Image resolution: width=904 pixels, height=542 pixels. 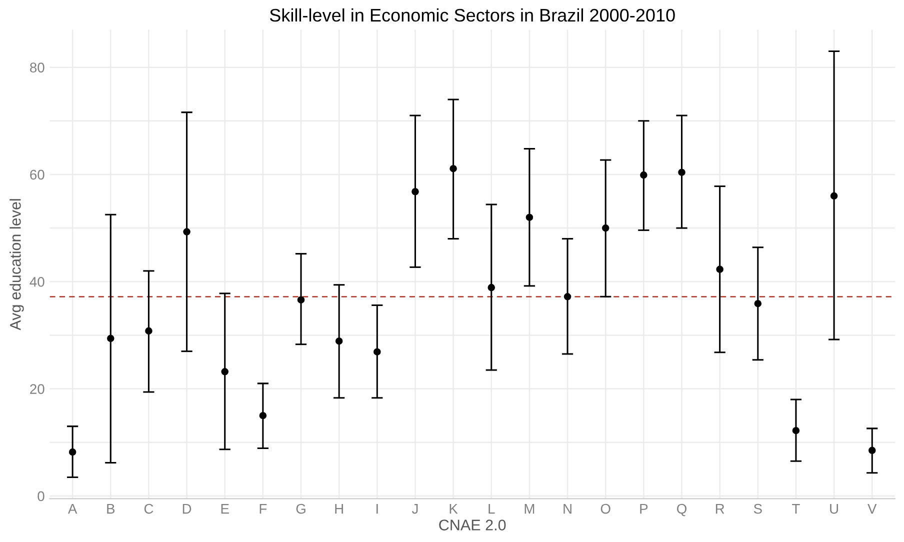 I want to click on x-tick-label: J, so click(x=415, y=509).